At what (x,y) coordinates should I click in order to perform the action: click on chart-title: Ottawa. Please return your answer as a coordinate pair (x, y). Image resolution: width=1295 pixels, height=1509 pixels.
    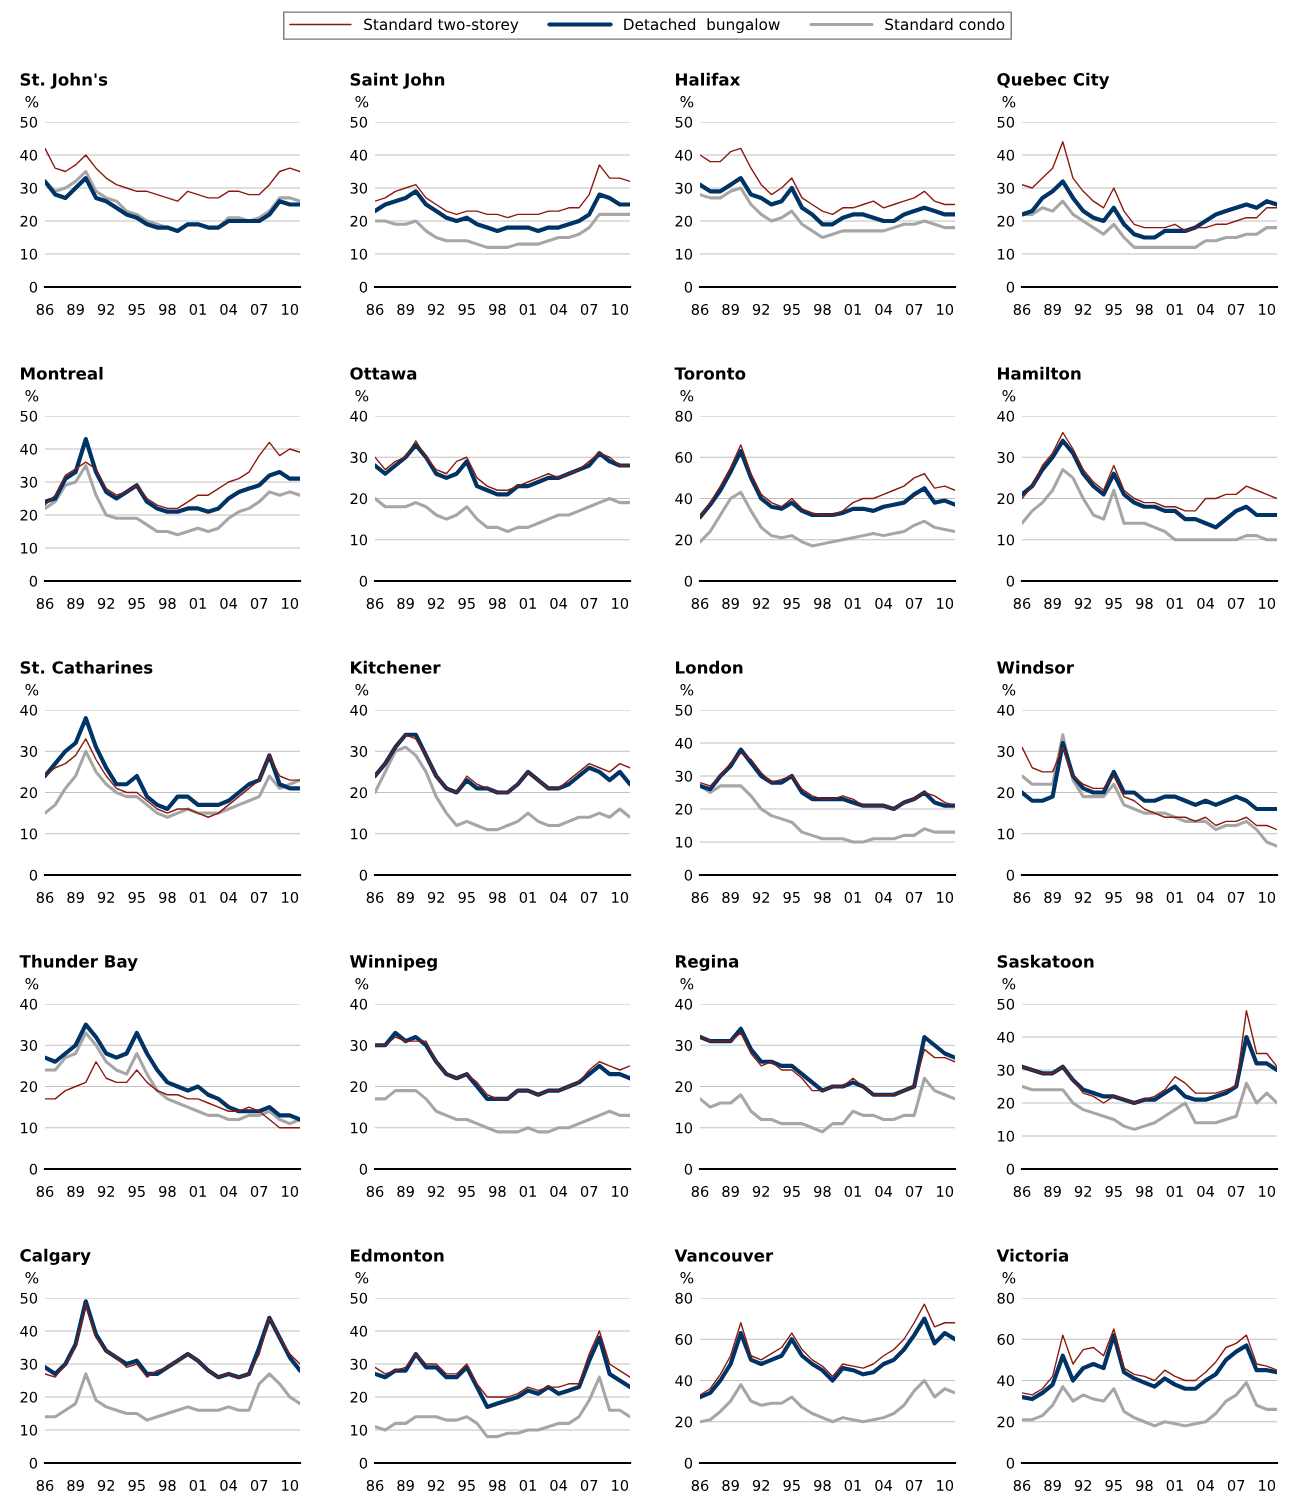
    Looking at the image, I should click on (383, 373).